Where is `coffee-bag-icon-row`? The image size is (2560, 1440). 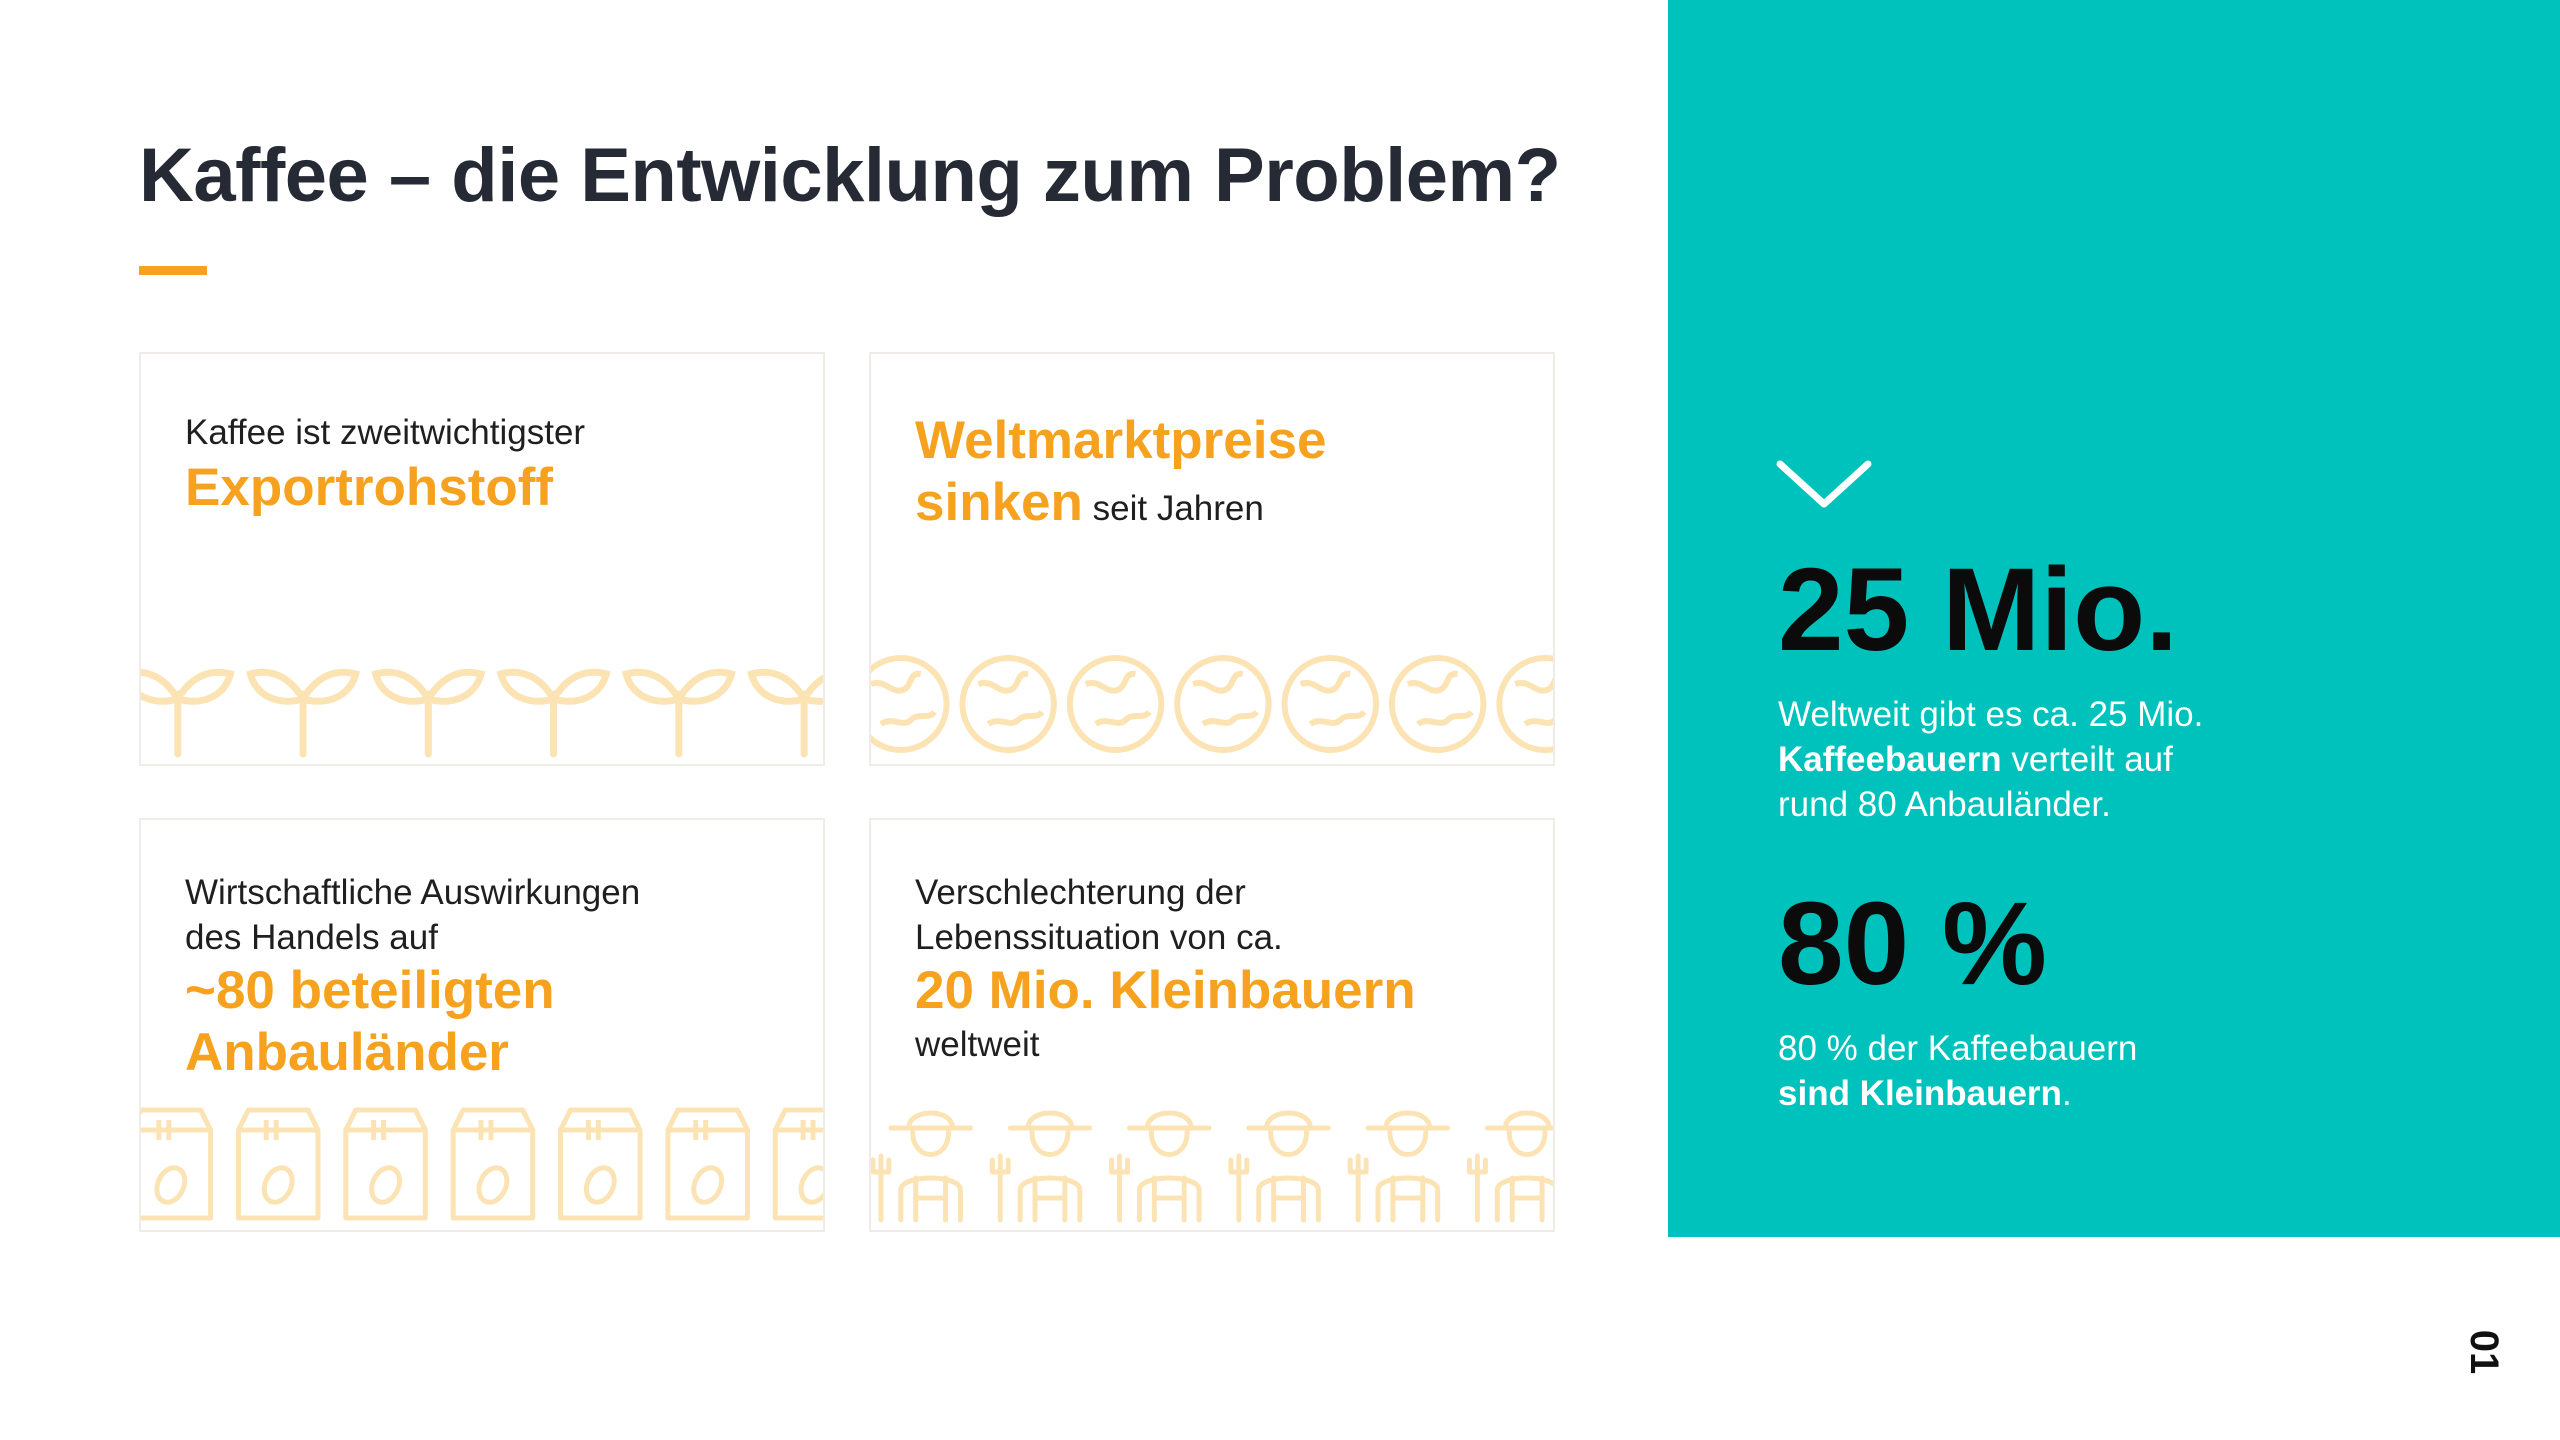 coffee-bag-icon-row is located at coordinates (482, 1164).